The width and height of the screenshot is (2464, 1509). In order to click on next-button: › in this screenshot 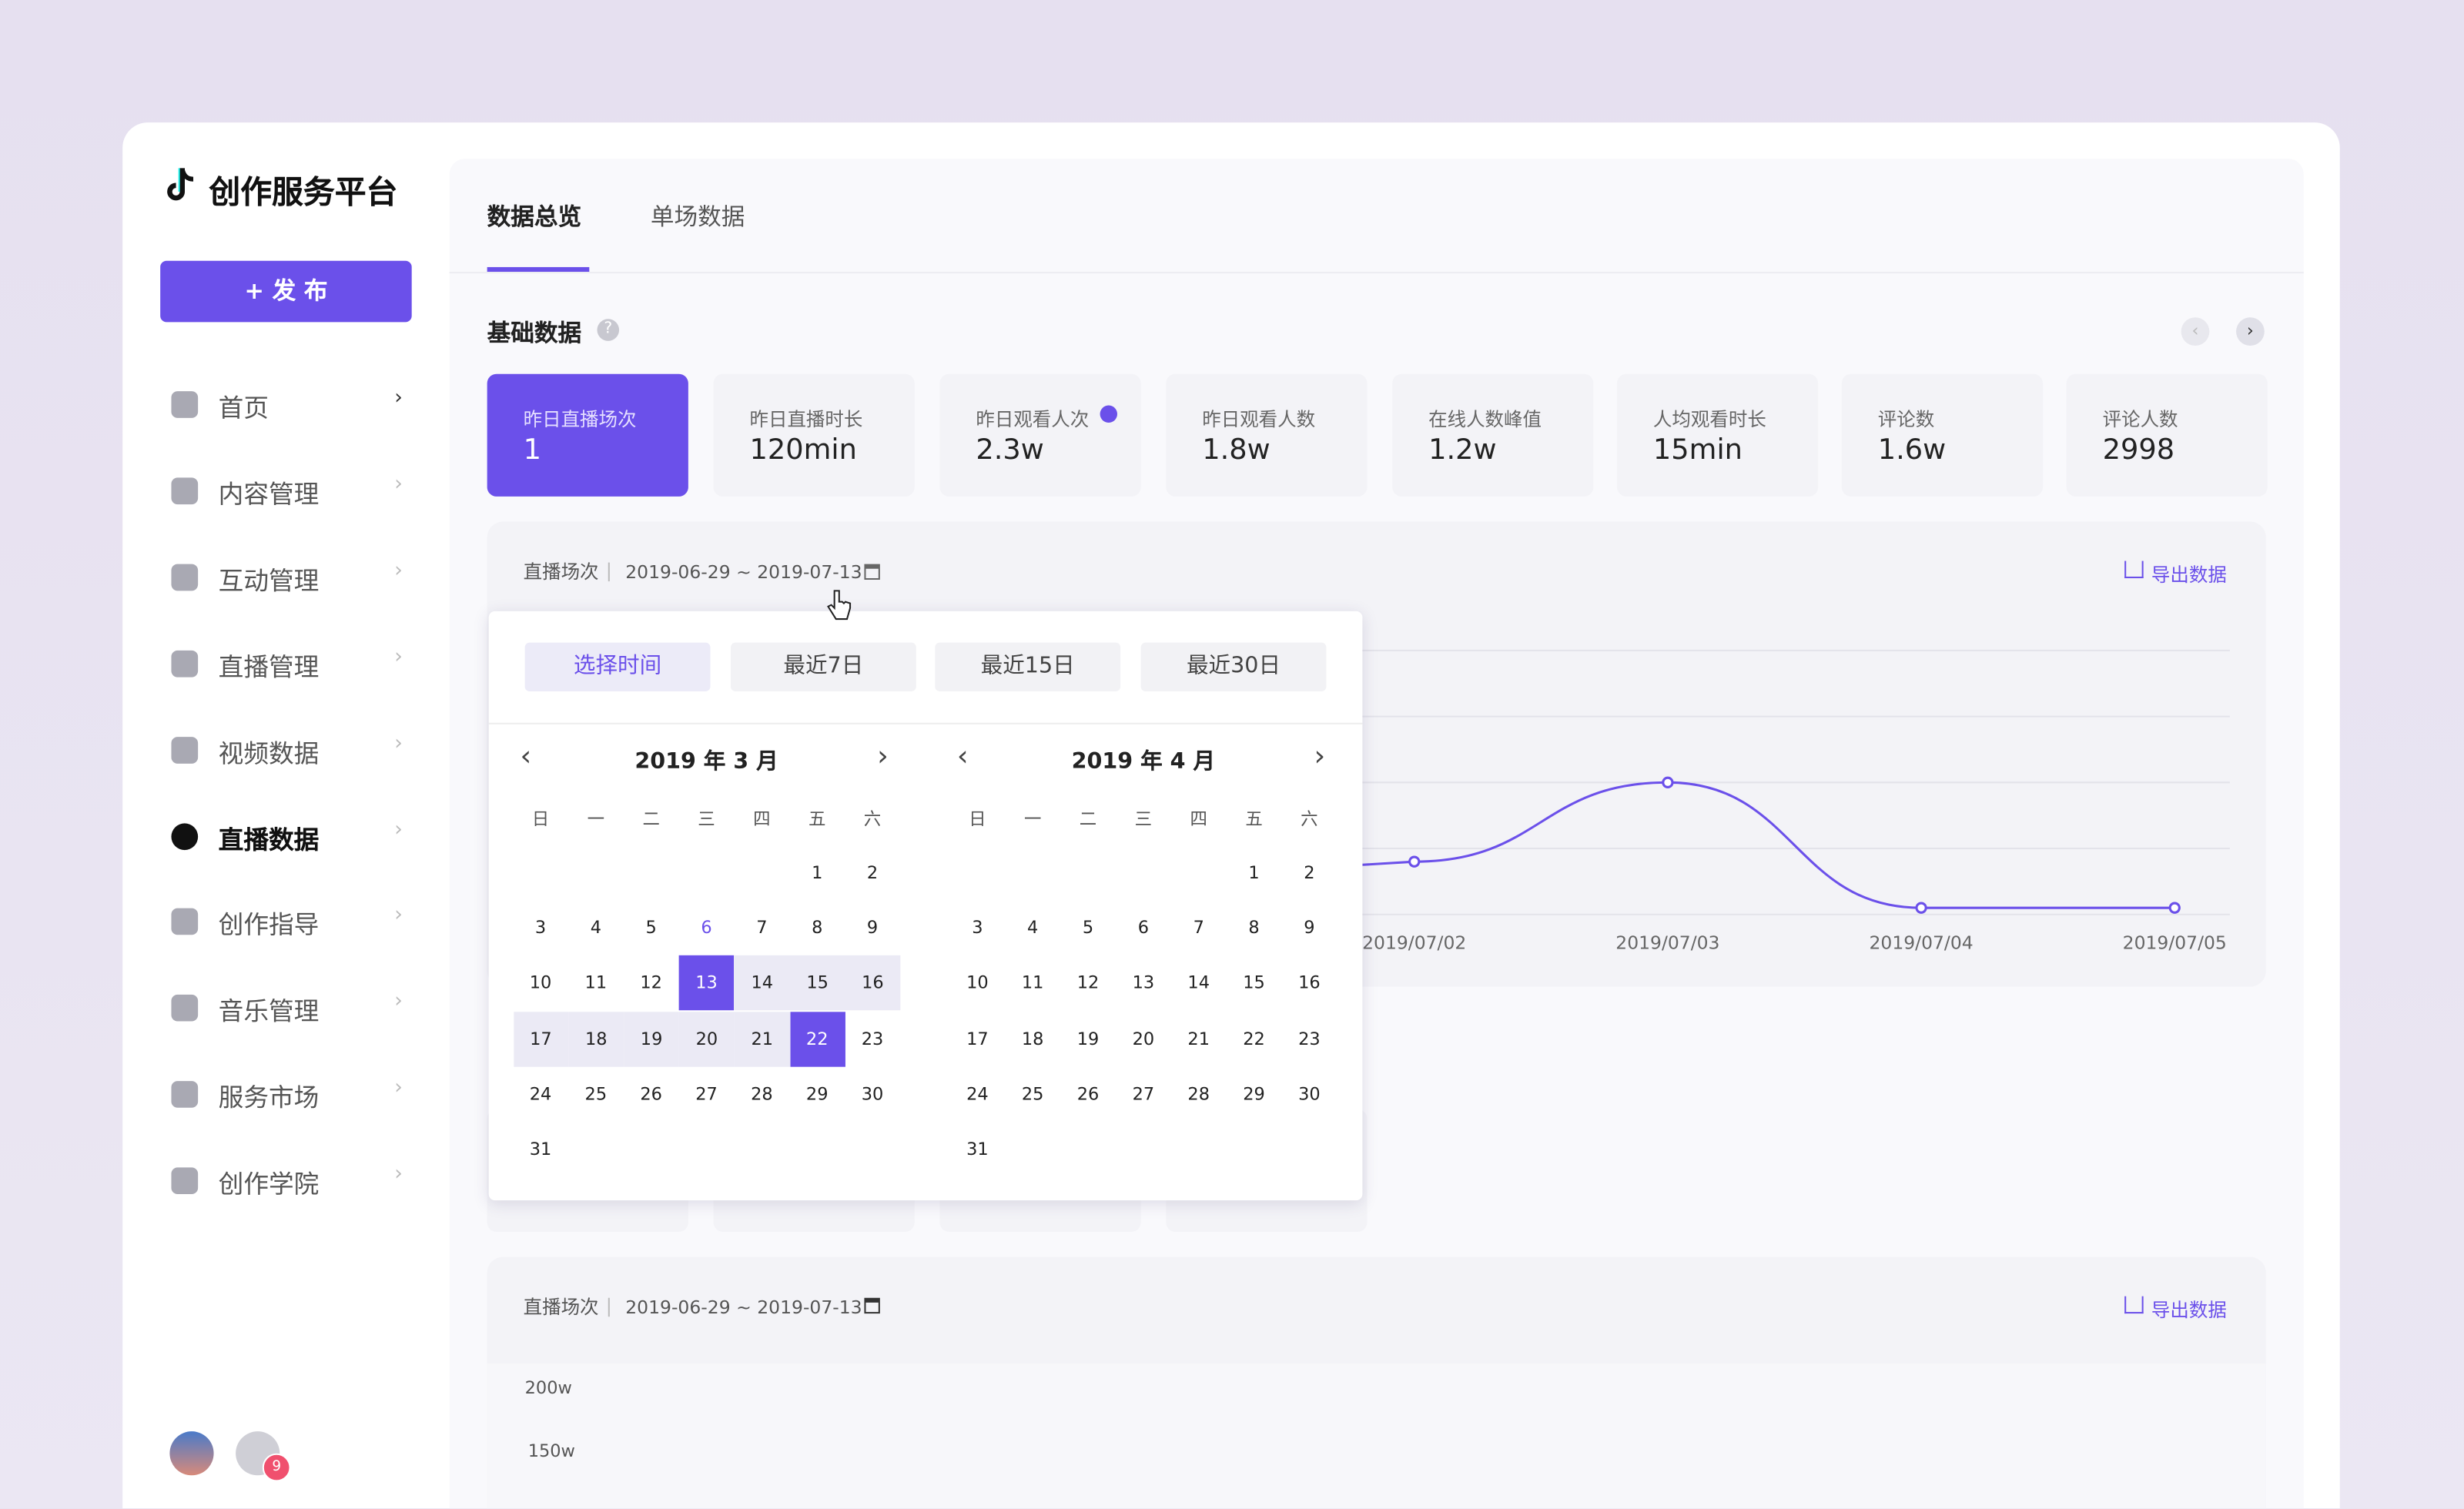, I will do `click(2250, 331)`.